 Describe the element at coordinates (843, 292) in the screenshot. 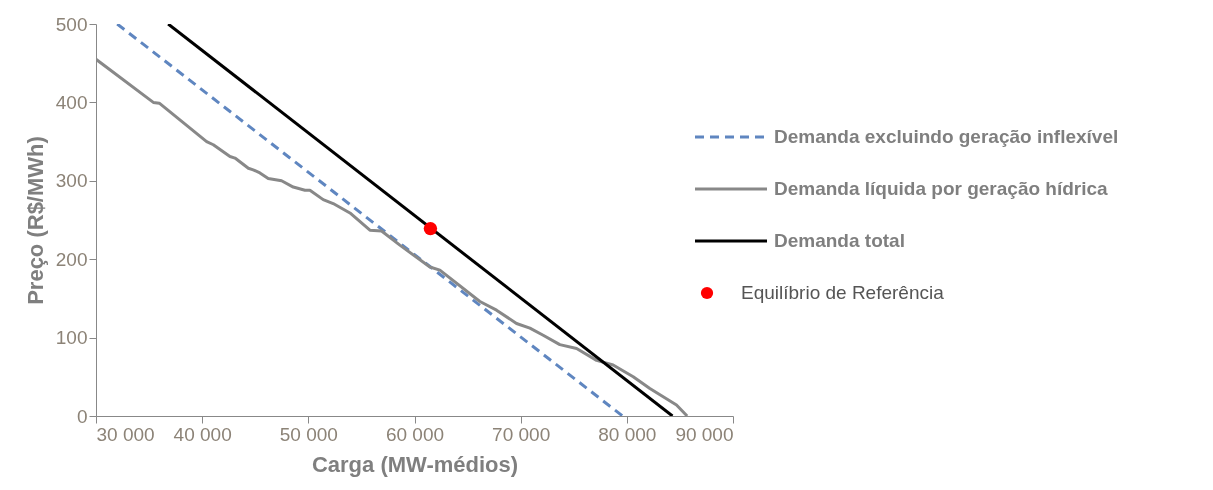

I see `legend-label: Equilíbrio de Referência` at that location.